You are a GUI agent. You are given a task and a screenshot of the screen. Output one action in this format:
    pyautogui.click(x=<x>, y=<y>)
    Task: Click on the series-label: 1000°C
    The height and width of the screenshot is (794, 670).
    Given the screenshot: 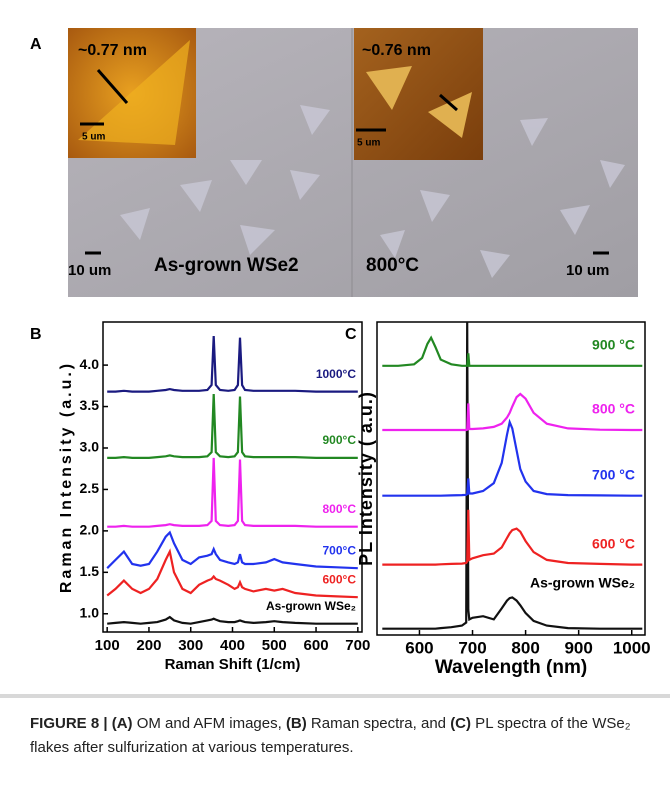 What is the action you would take?
    pyautogui.click(x=336, y=374)
    